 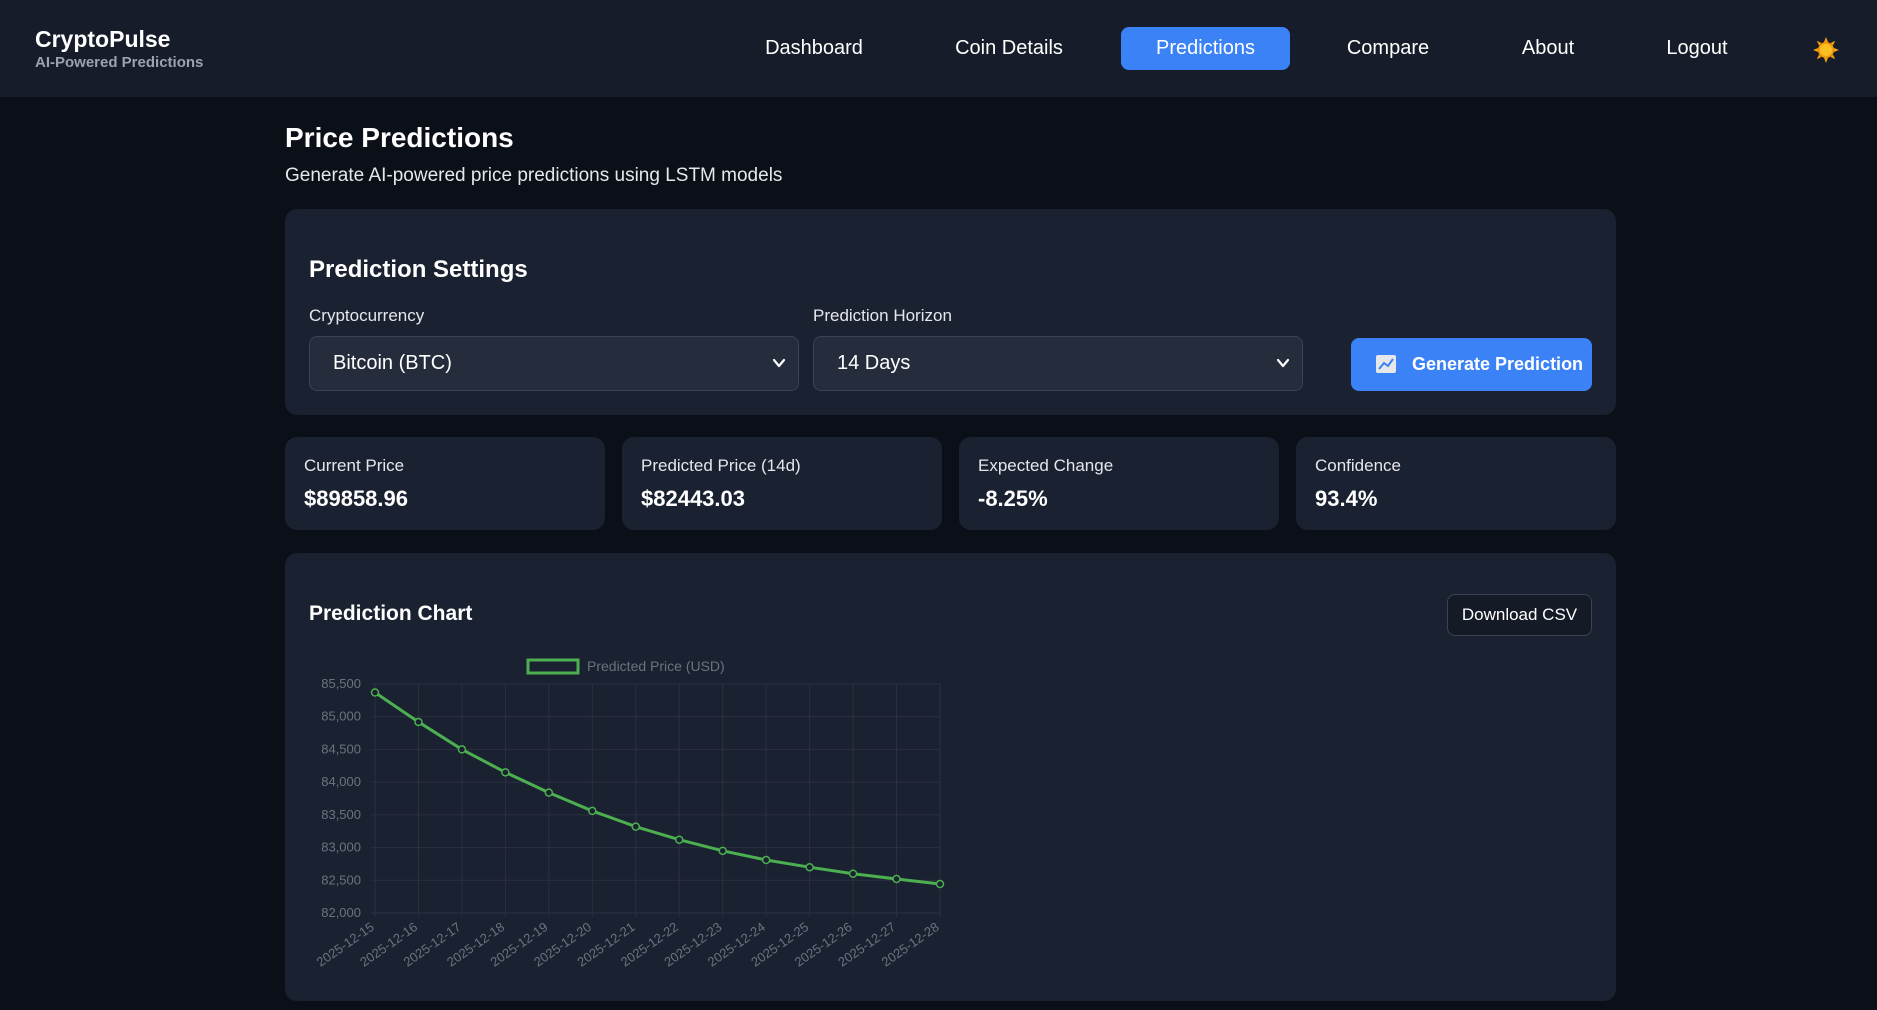 I want to click on y-tick-label: 85,500, so click(x=341, y=683).